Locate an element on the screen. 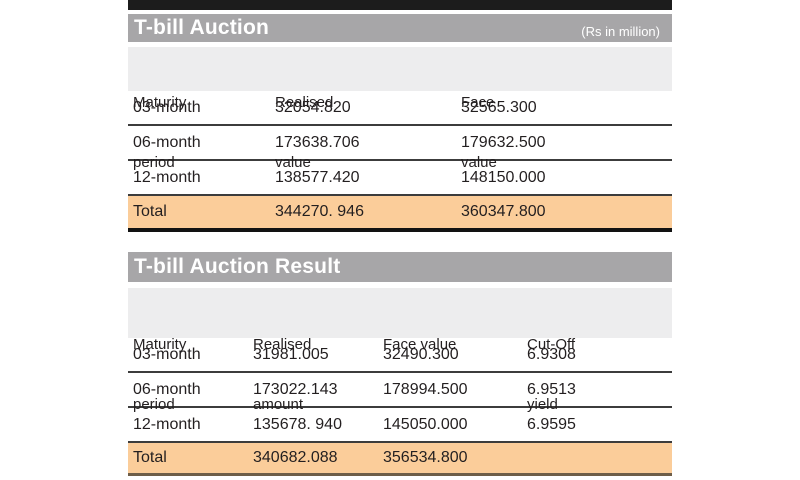  cell-realised: 135678. 940 is located at coordinates (297, 424).